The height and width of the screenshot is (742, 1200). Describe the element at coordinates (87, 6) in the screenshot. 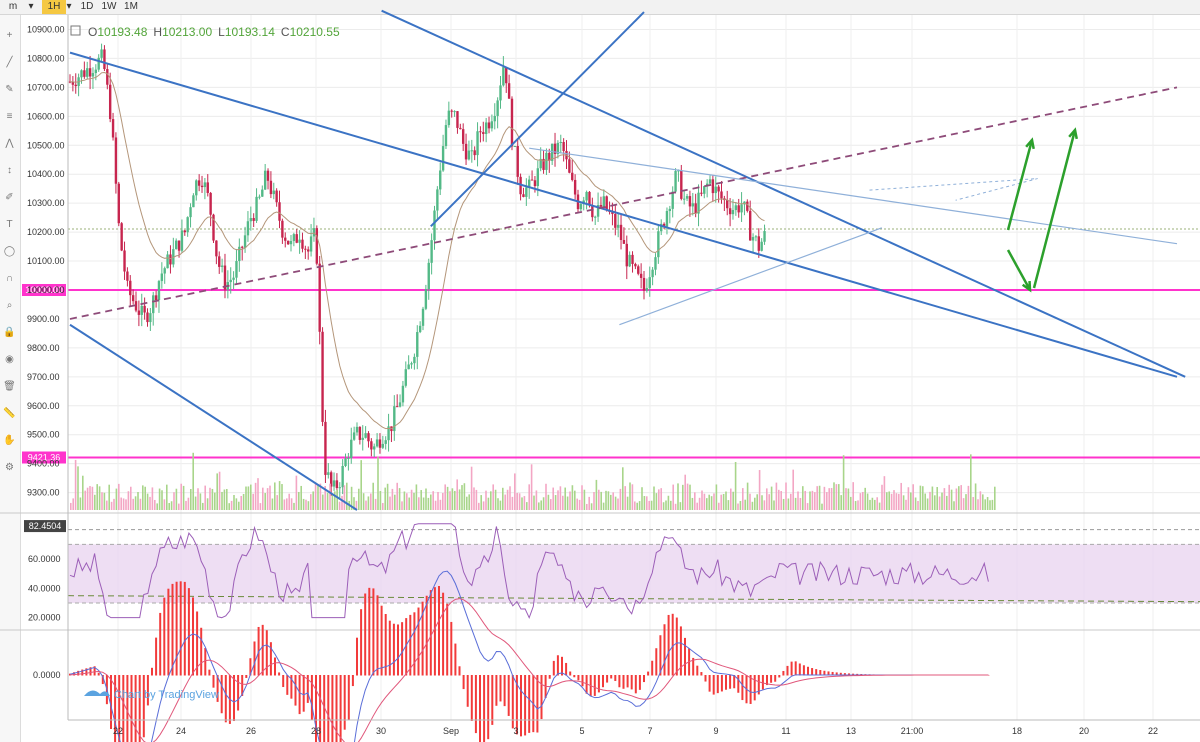

I see `timeframe-1d: 1D` at that location.